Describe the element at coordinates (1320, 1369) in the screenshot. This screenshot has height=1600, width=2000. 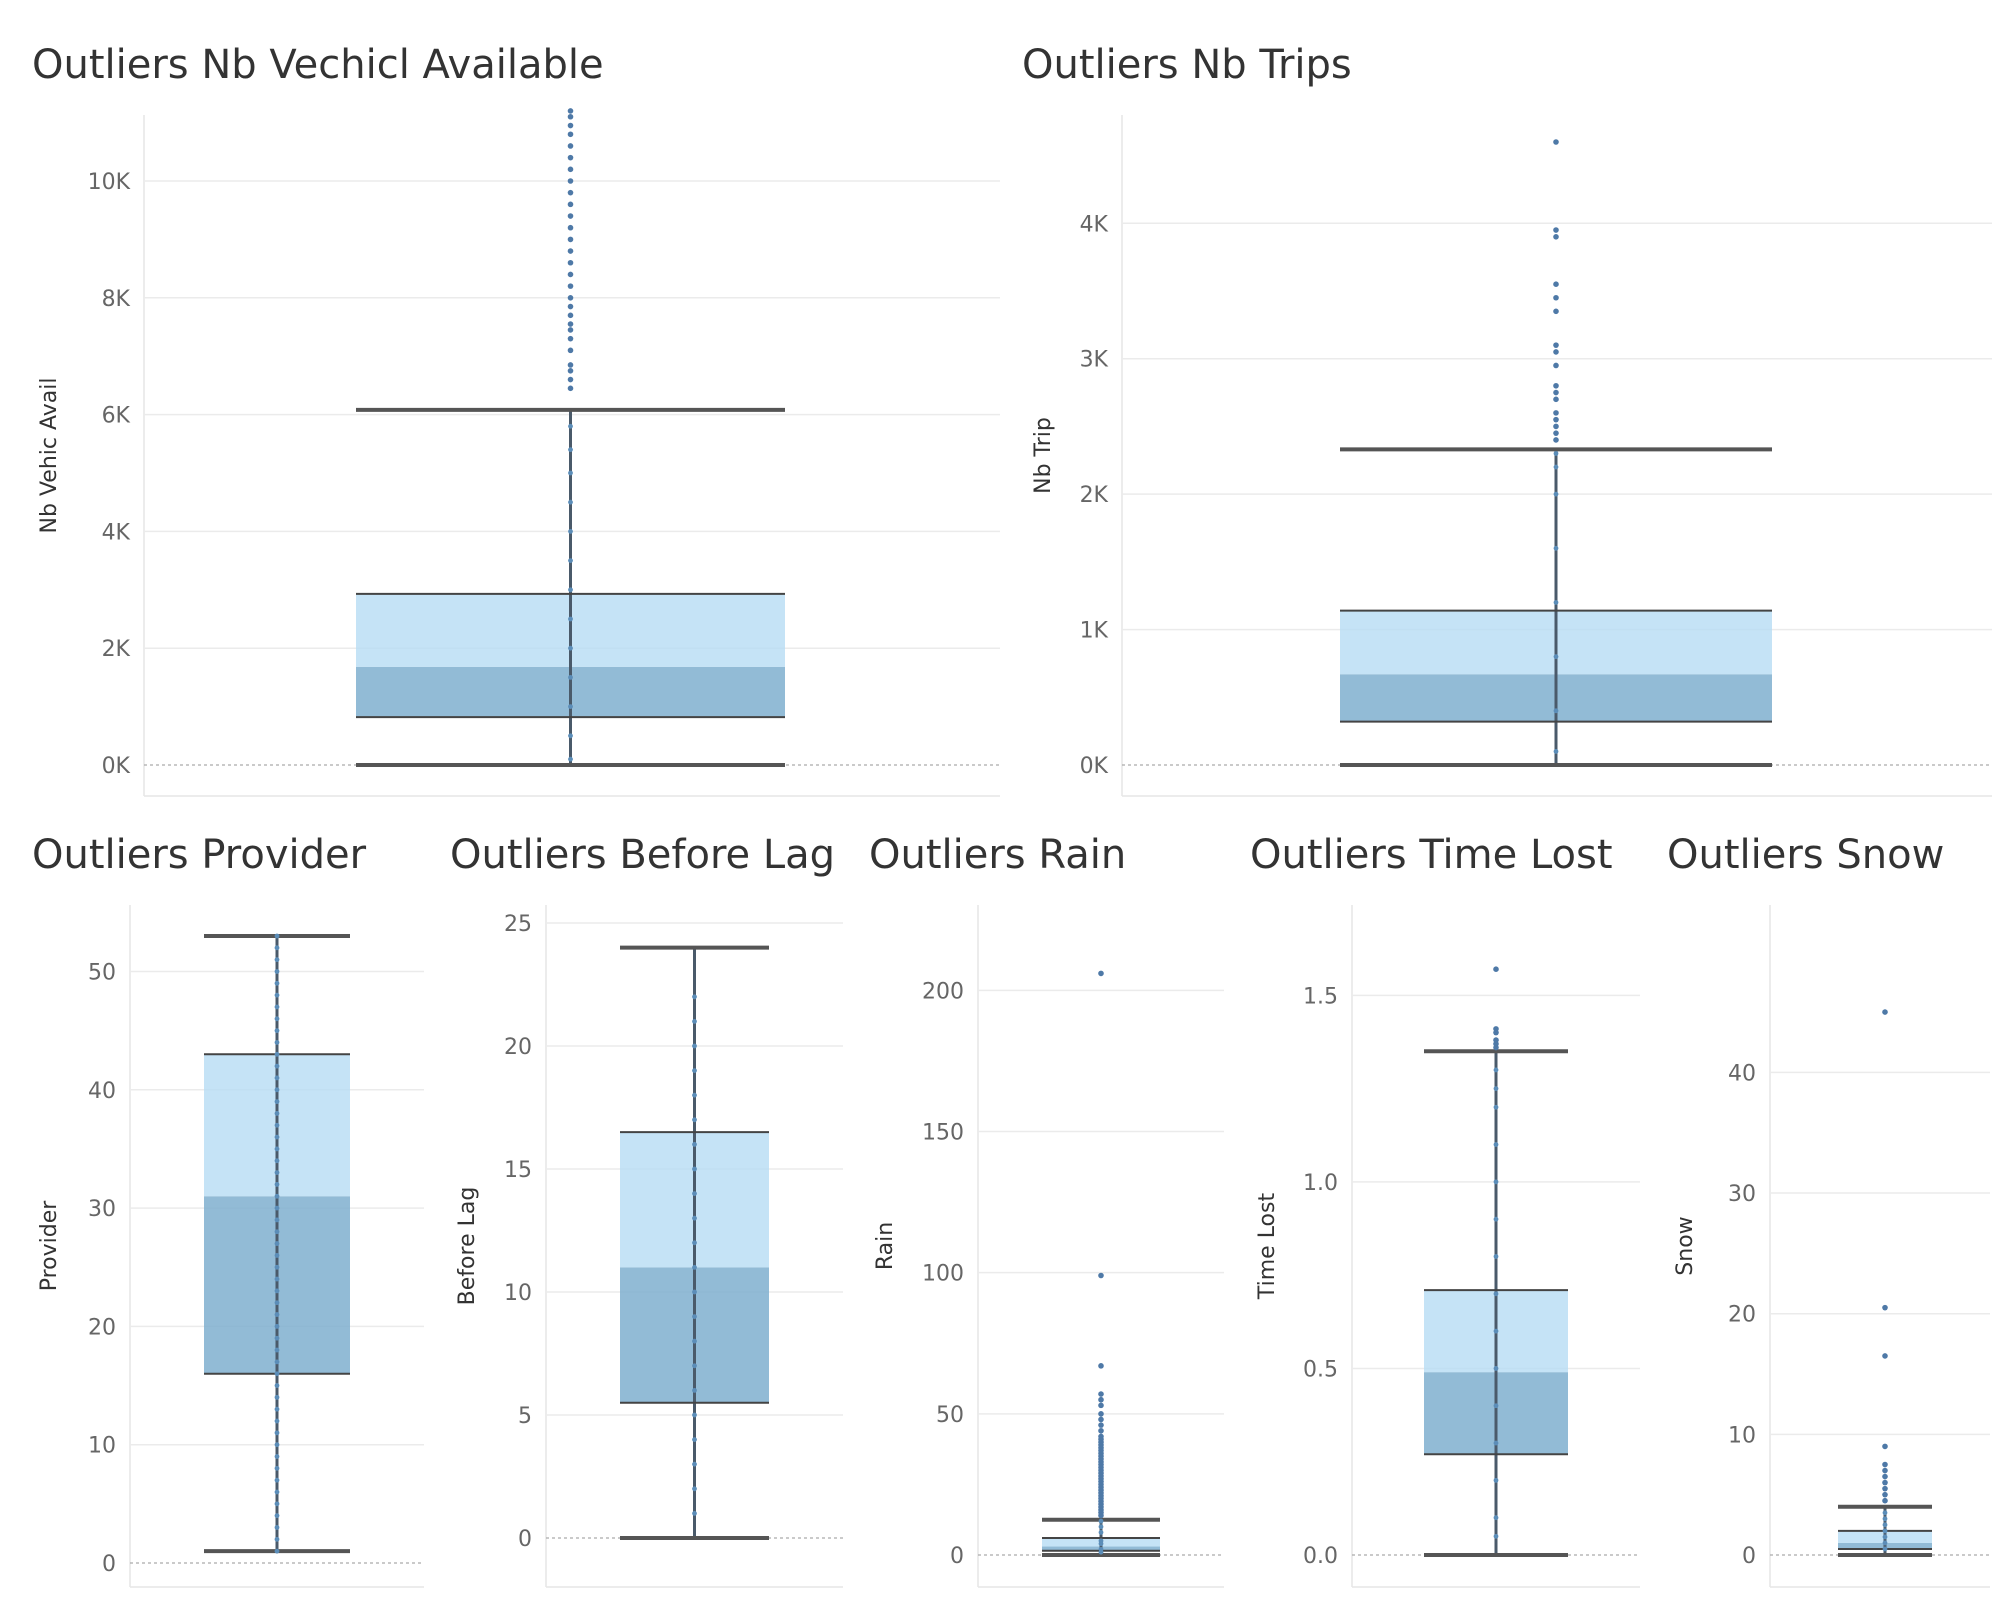
I see `y-tick-label: 0.5` at that location.